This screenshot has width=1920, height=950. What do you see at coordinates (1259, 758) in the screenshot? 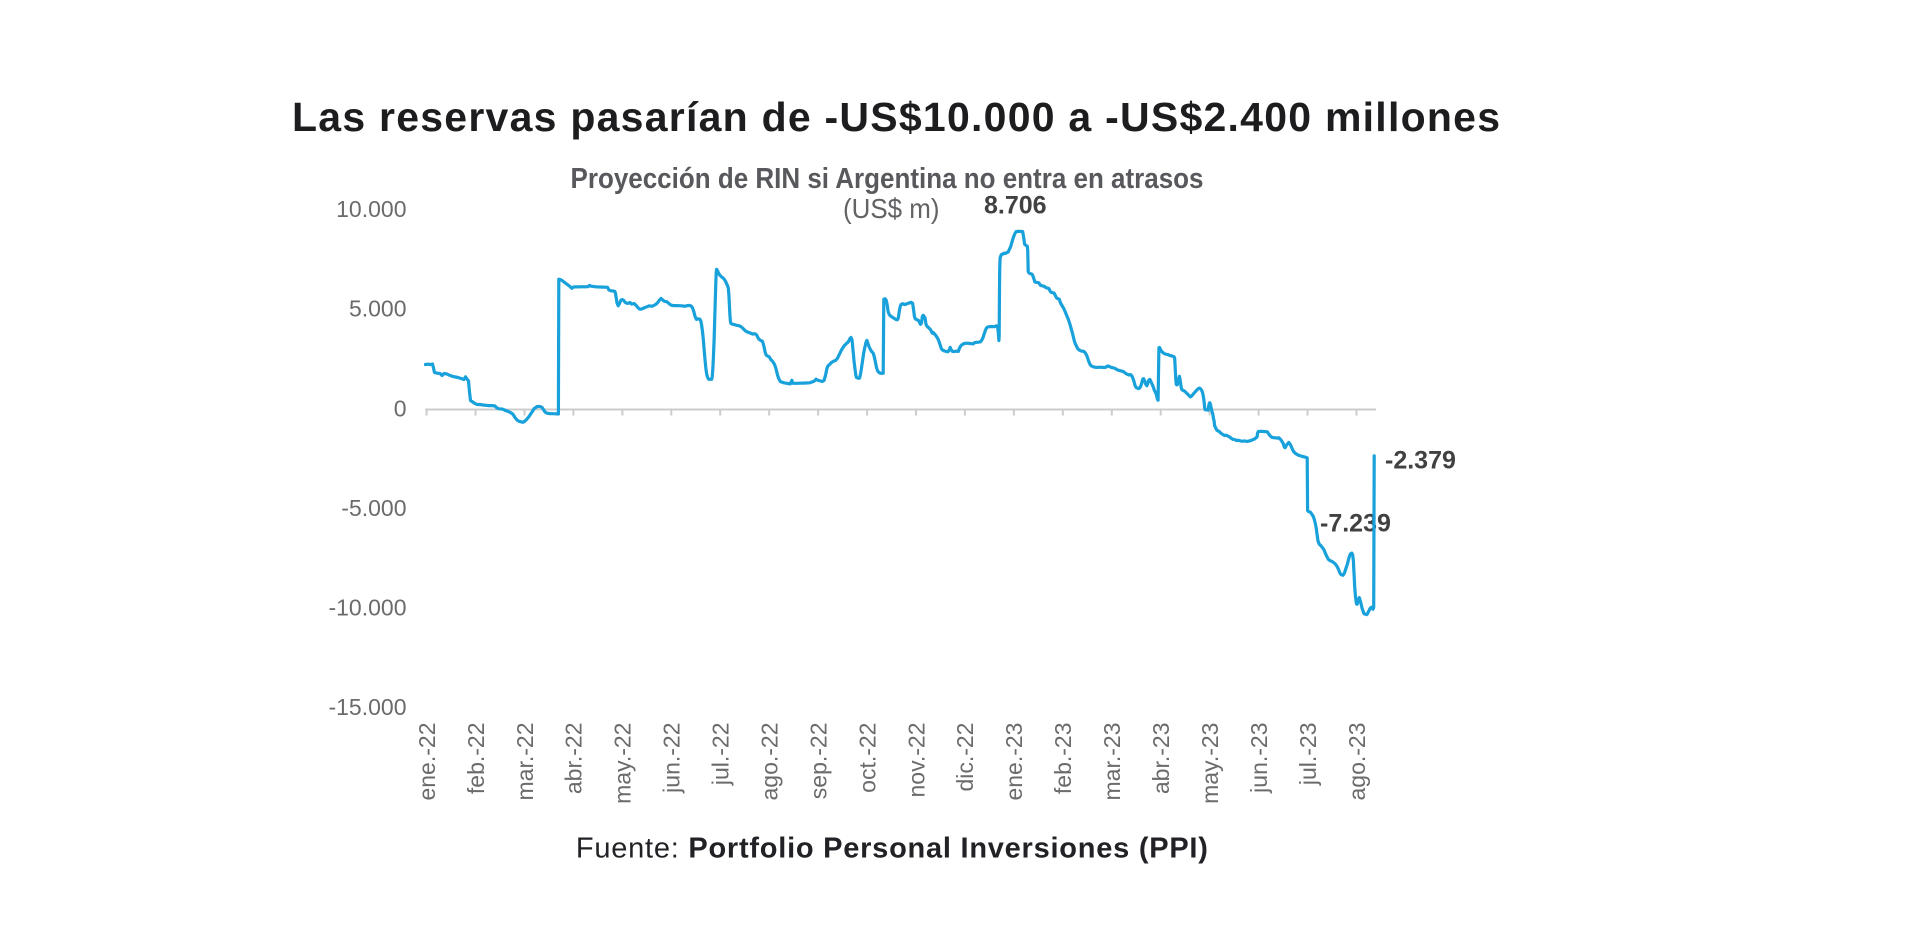
I see `svg-text: jun.-23` at bounding box center [1259, 758].